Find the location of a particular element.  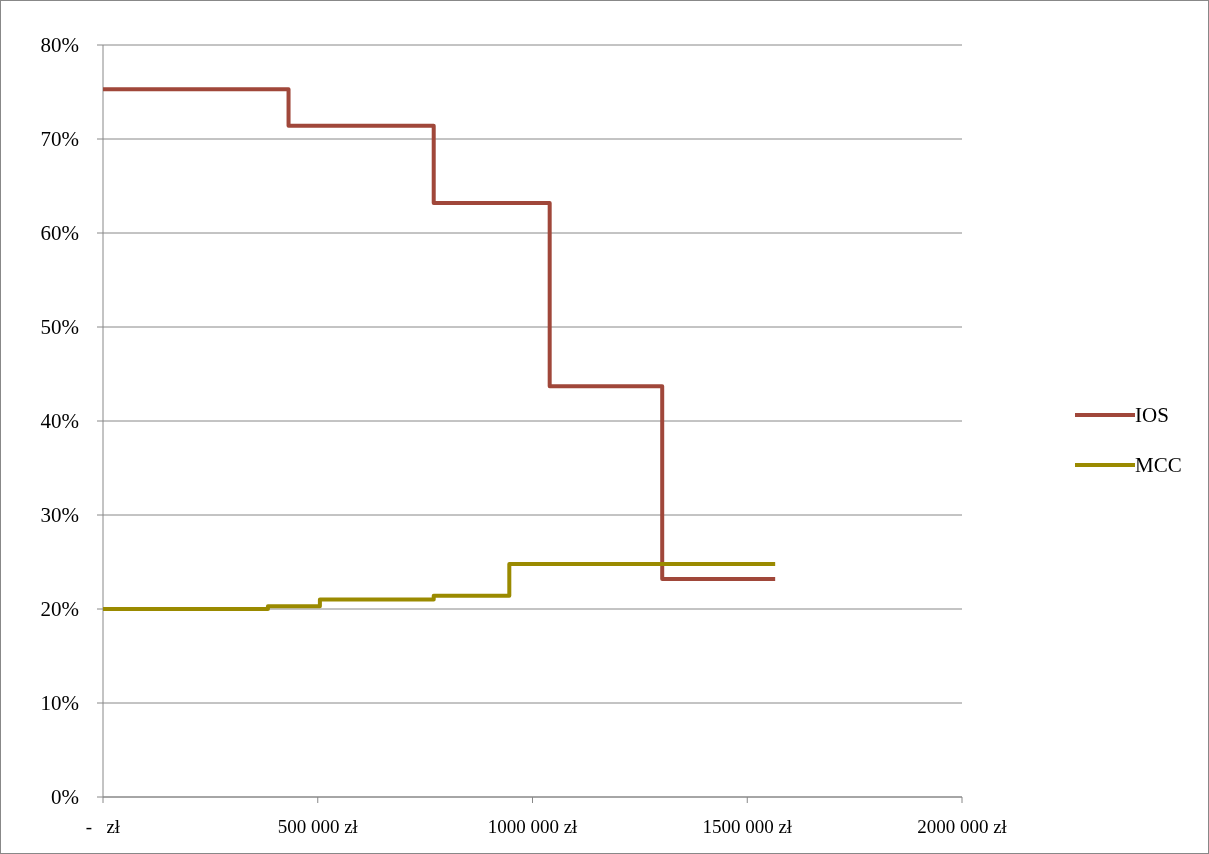

y-tick-label: 50% is located at coordinates (59, 327).